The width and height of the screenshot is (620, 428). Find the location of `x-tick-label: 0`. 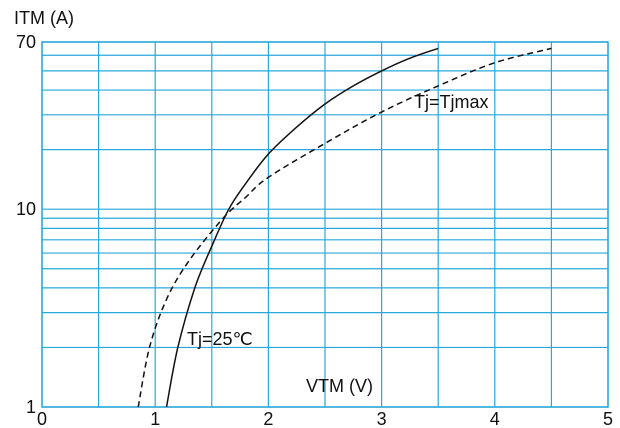

x-tick-label: 0 is located at coordinates (42, 418).